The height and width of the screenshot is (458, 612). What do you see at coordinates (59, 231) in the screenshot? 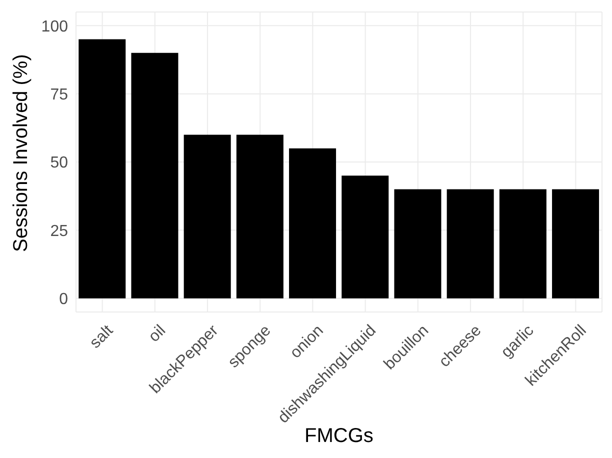
I see `y-tick-label: 25` at bounding box center [59, 231].